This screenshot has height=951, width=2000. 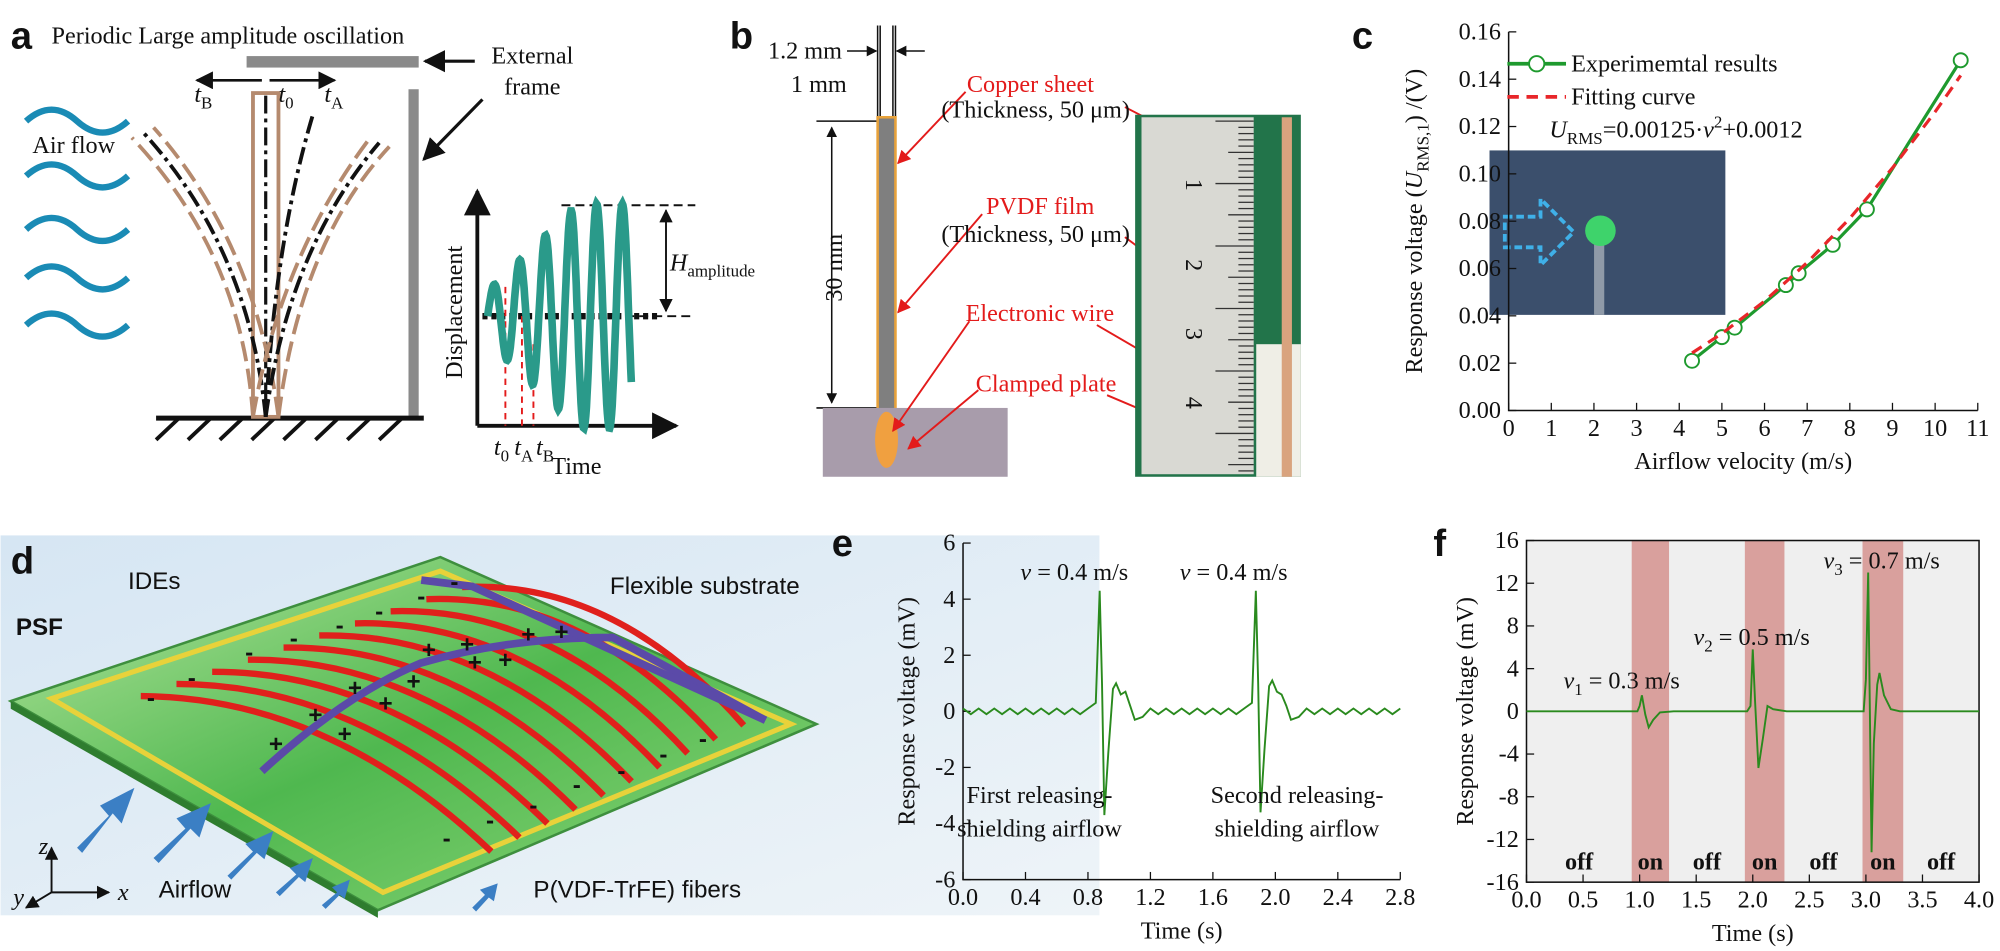 I want to click on ides, so click(x=421, y=732).